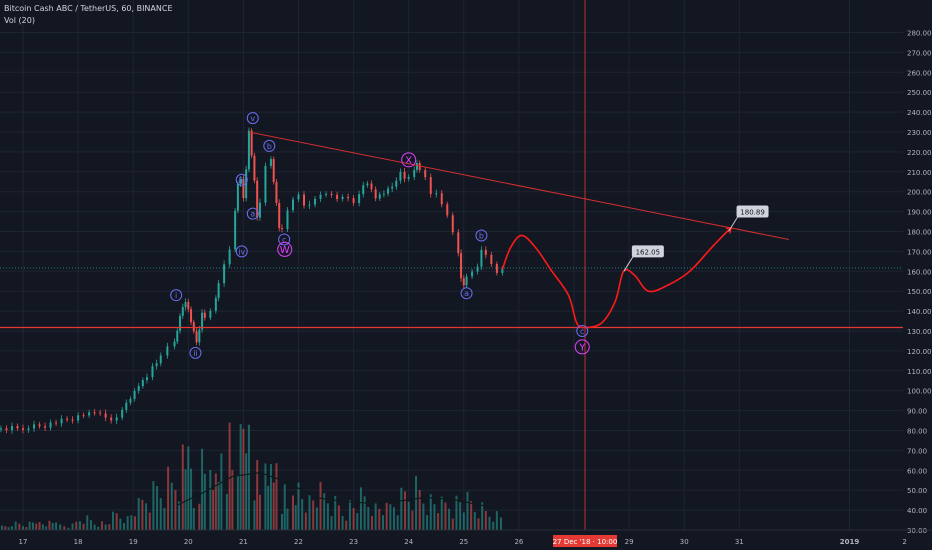 The height and width of the screenshot is (550, 932). I want to click on y-tick-label: 130.00, so click(919, 332).